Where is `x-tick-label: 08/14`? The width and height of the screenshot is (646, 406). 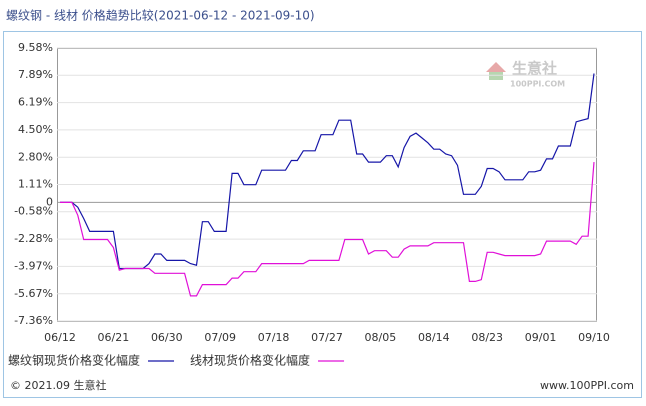
x-tick-label: 08/14 is located at coordinates (434, 337).